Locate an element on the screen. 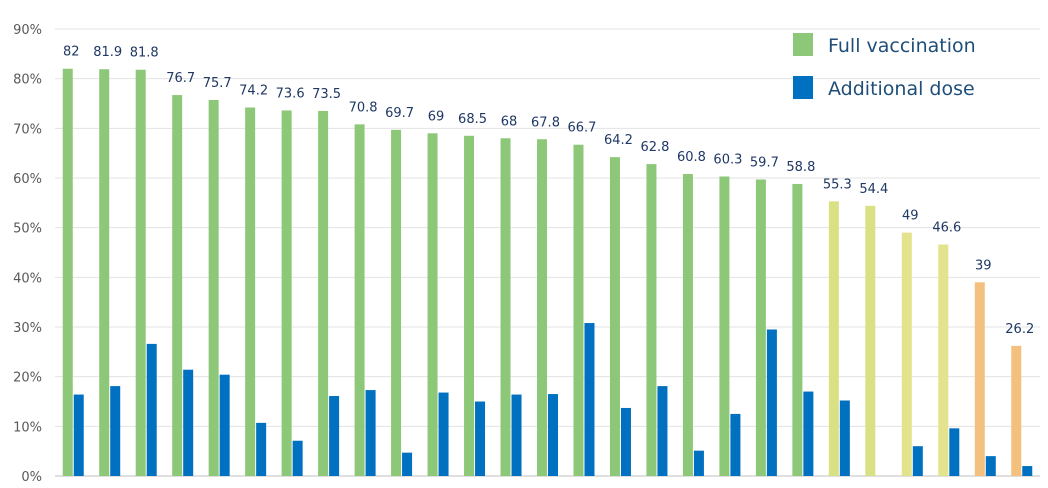 The width and height of the screenshot is (1048, 488). data-label-full-vaccination: 69 is located at coordinates (436, 116).